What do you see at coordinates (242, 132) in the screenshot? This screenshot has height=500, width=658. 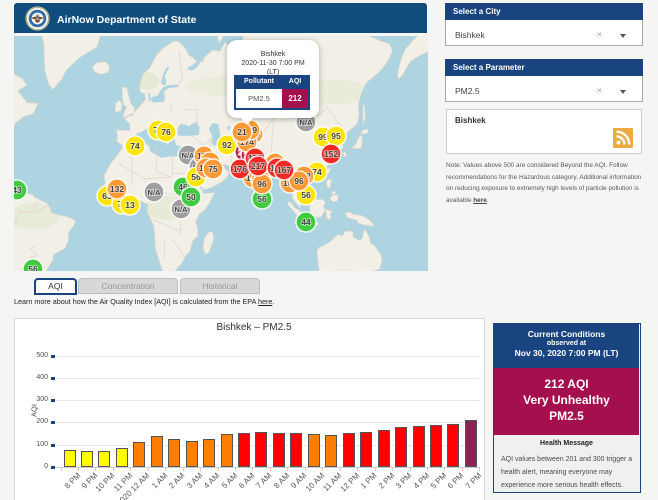 I see `svg-text: 21` at bounding box center [242, 132].